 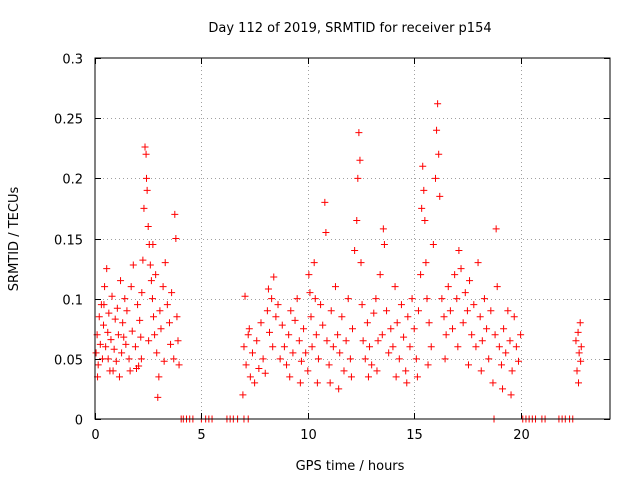 I want to click on x-tick-label: 20, so click(x=521, y=435).